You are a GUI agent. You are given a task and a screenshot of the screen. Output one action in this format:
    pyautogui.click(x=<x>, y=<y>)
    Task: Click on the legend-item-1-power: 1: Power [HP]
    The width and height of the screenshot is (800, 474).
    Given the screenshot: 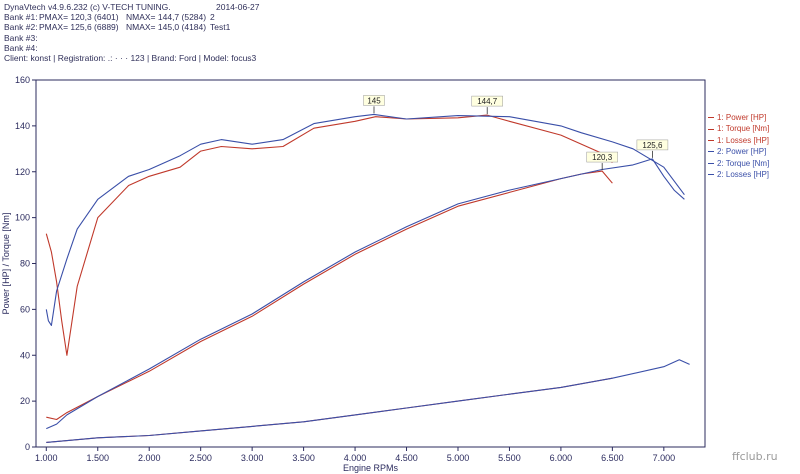 What is the action you would take?
    pyautogui.click(x=753, y=117)
    